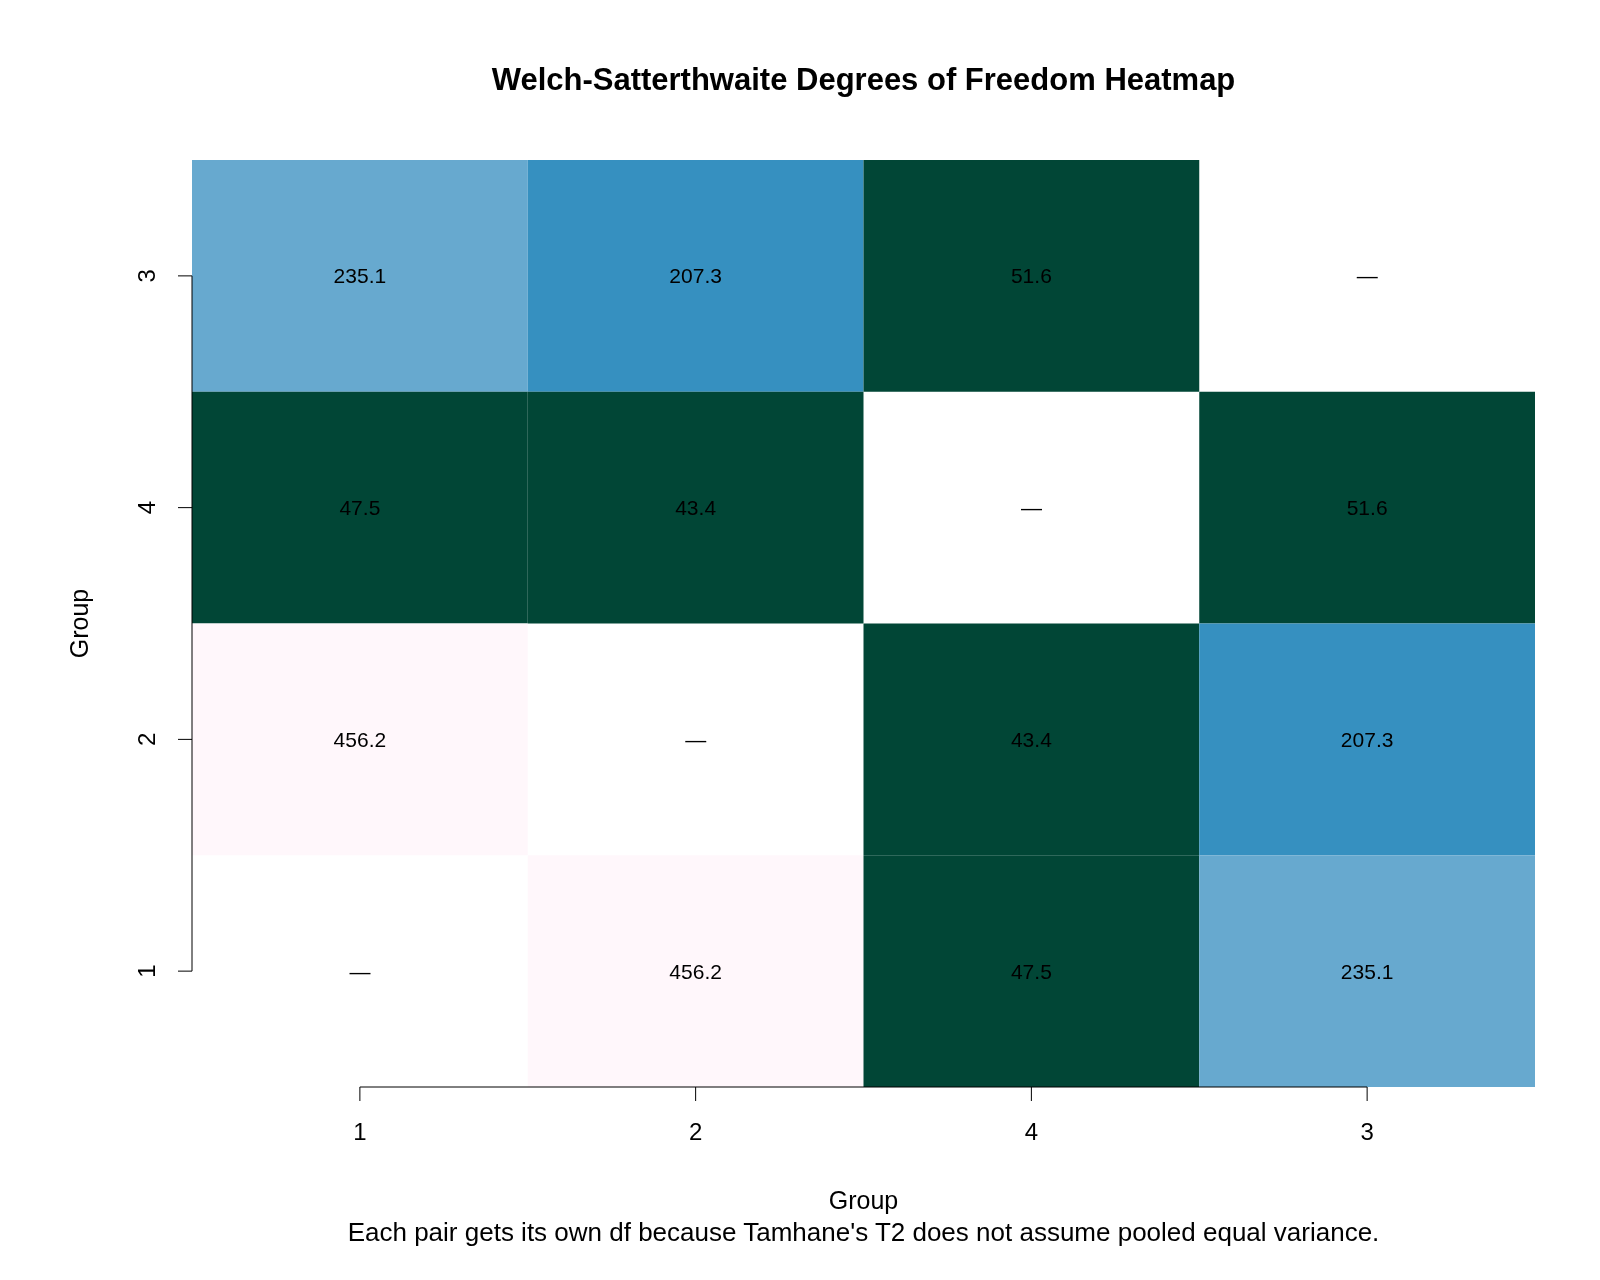  What do you see at coordinates (863, 79) in the screenshot?
I see `chart-title: Welch-Satterthwaite Degrees of Freedom Heatmap` at bounding box center [863, 79].